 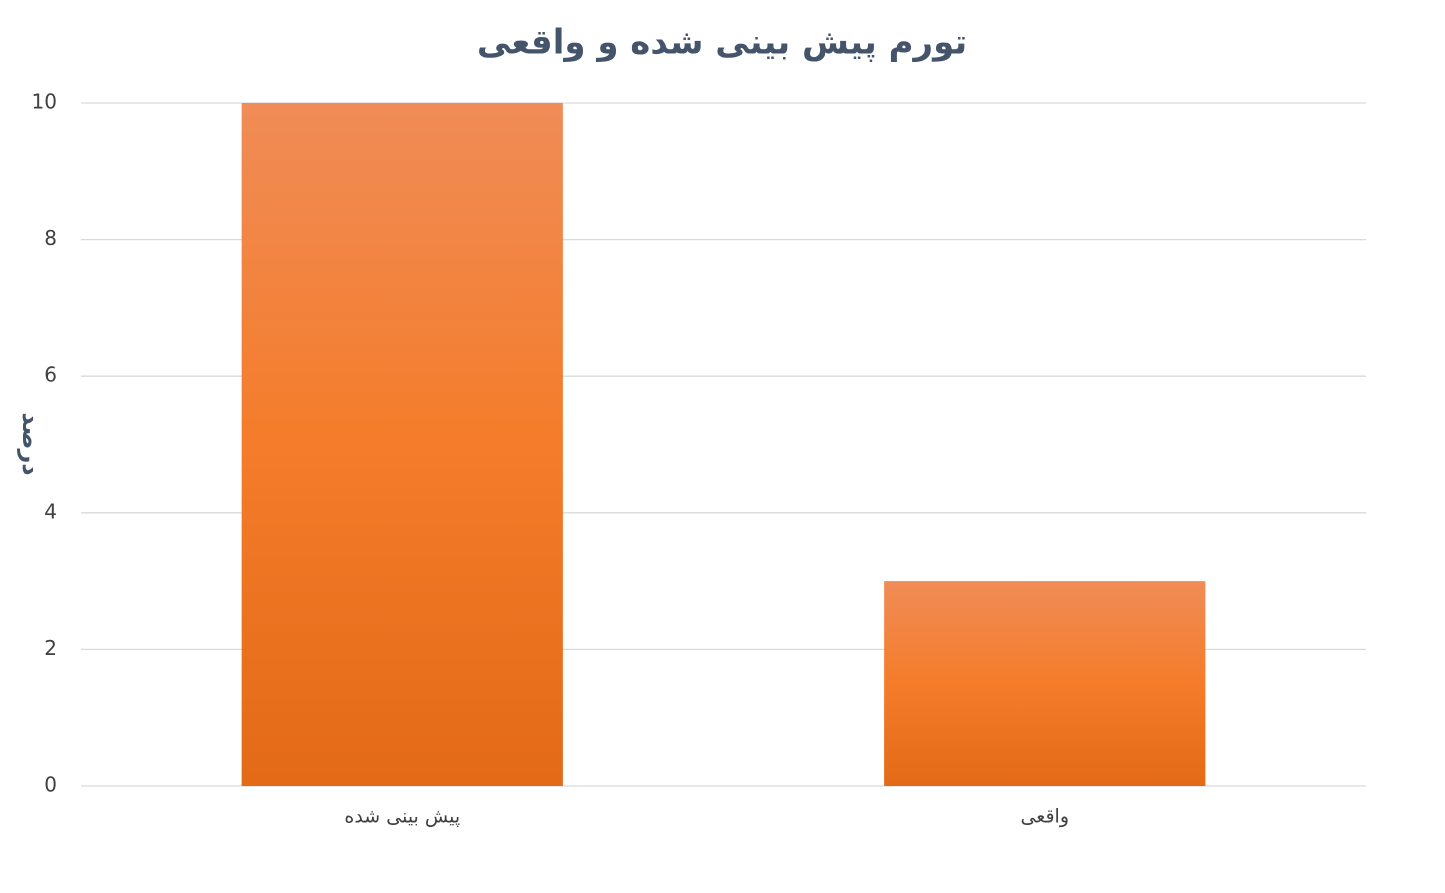 What do you see at coordinates (50, 785) in the screenshot?
I see `y-tick-label: 0` at bounding box center [50, 785].